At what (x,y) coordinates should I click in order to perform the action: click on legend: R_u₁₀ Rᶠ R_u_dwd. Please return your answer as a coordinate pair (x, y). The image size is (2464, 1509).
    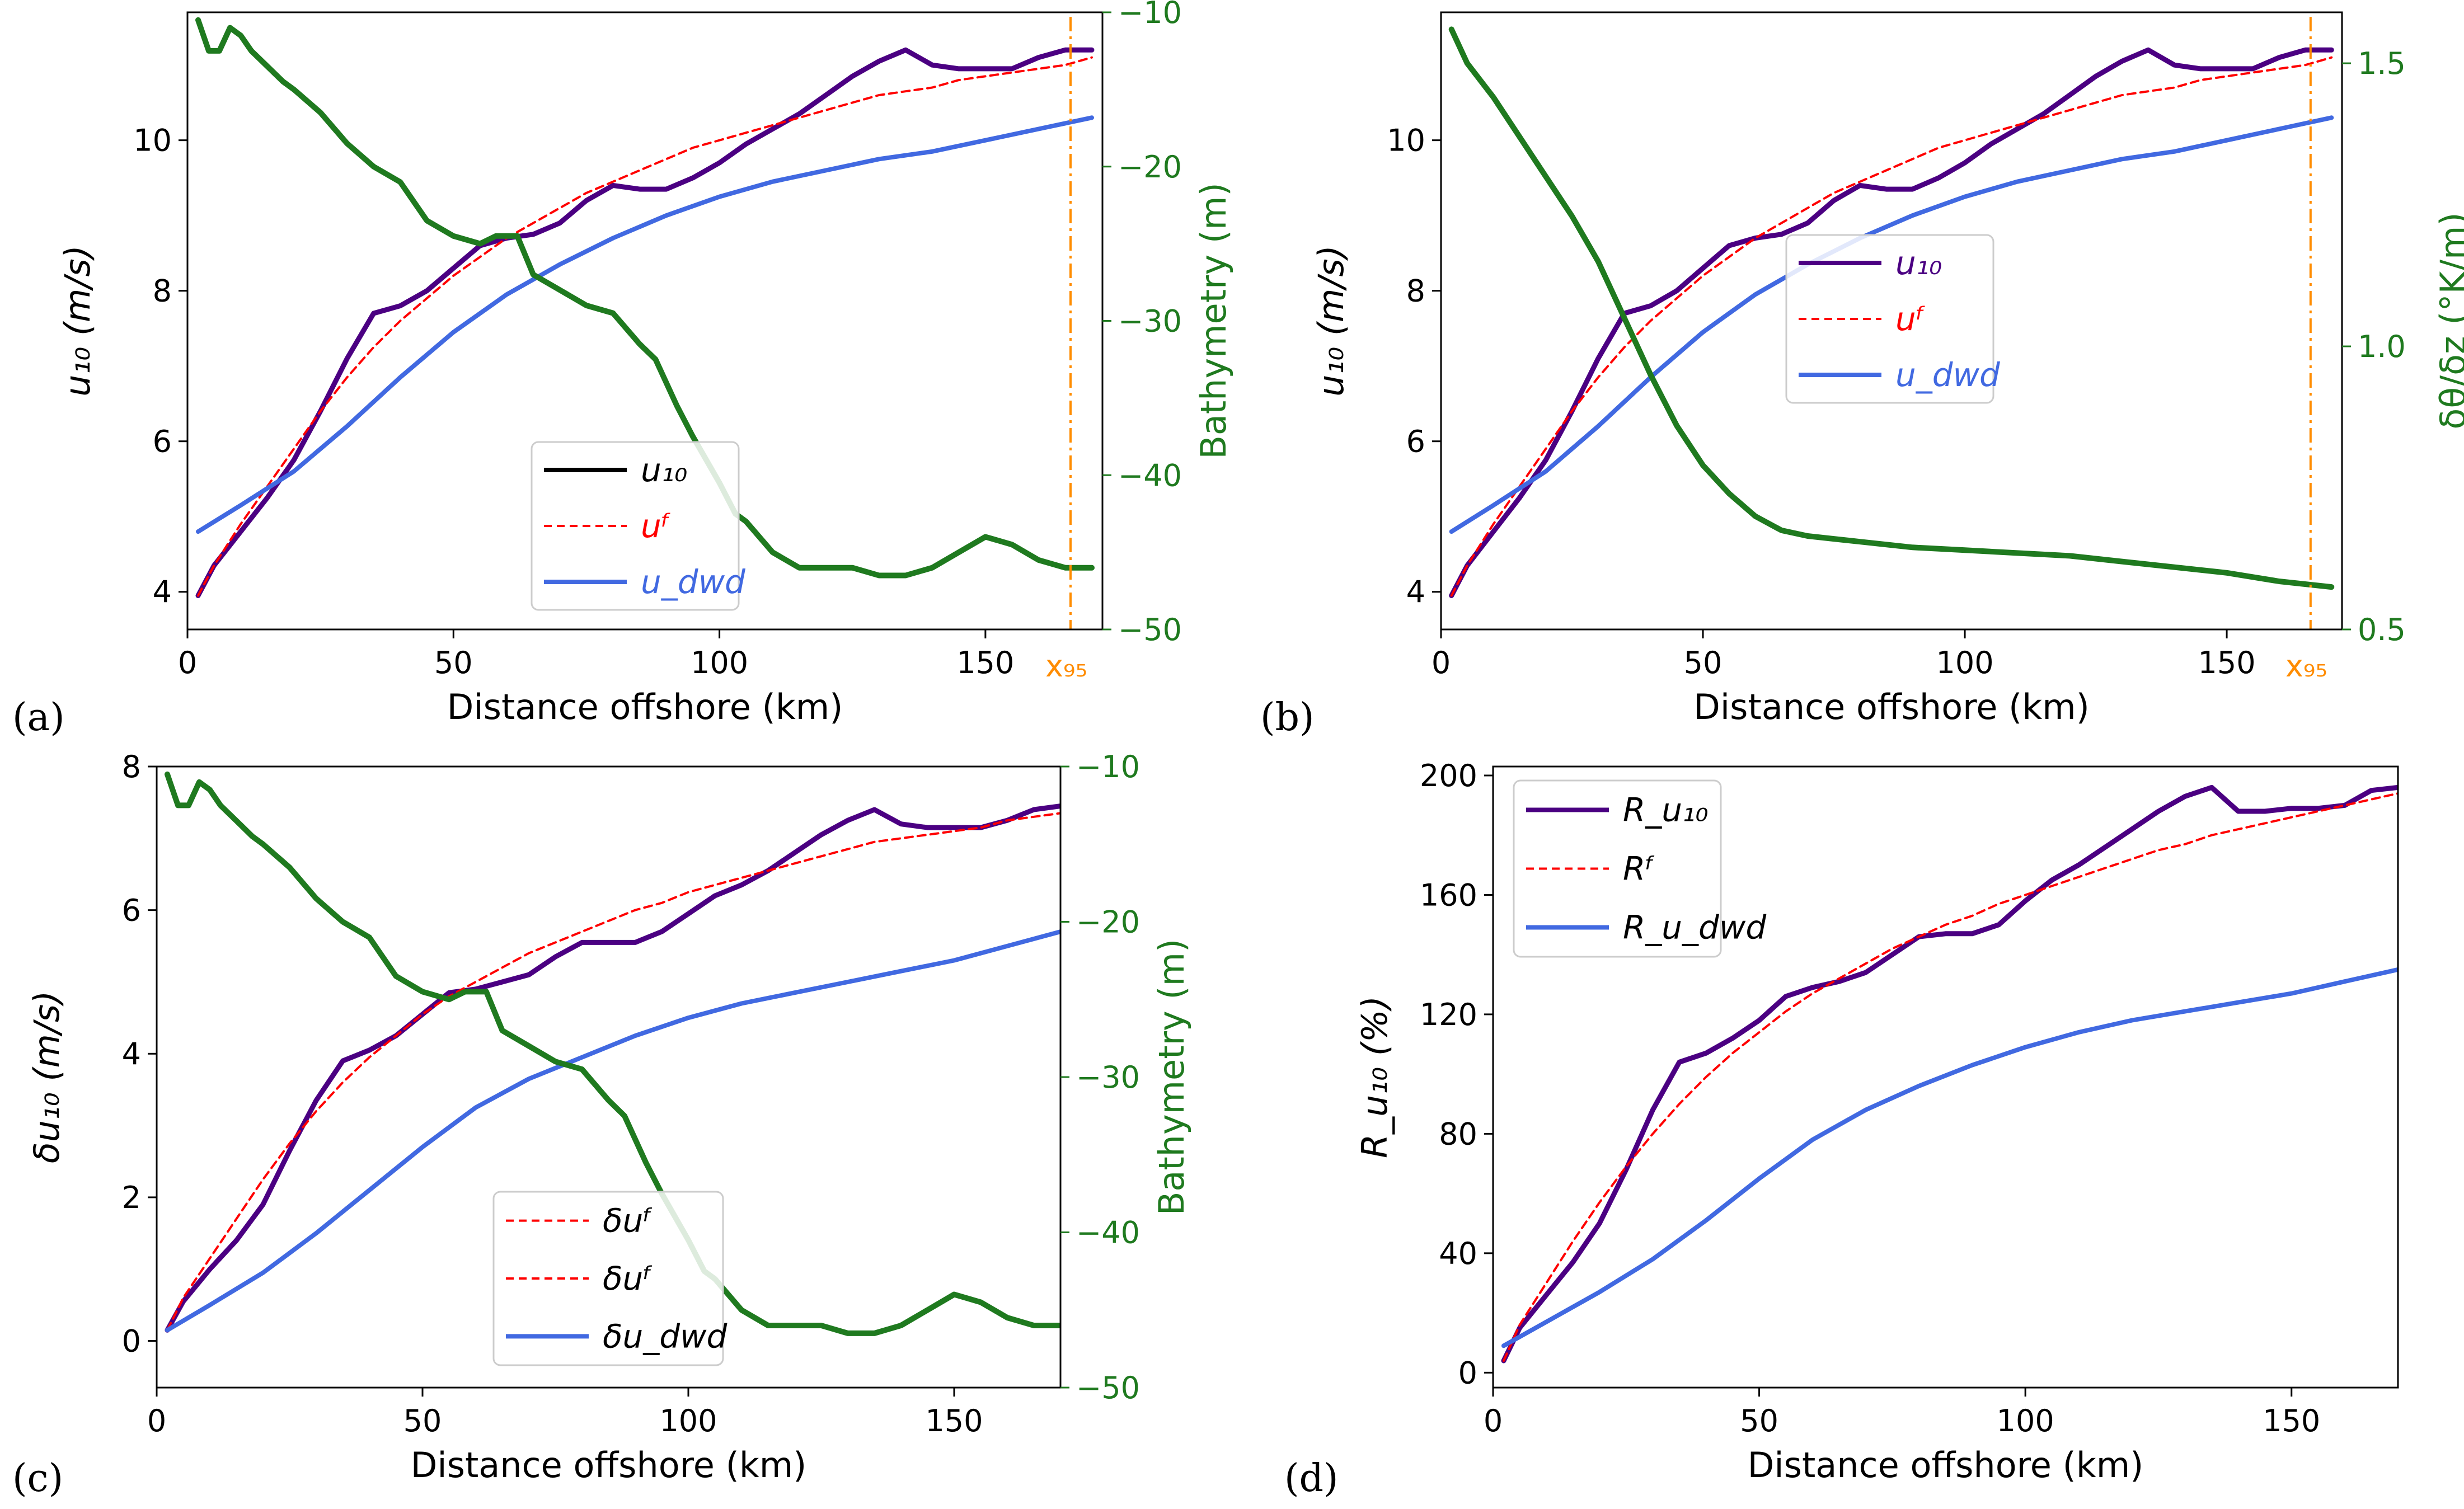
    Looking at the image, I should click on (1640, 869).